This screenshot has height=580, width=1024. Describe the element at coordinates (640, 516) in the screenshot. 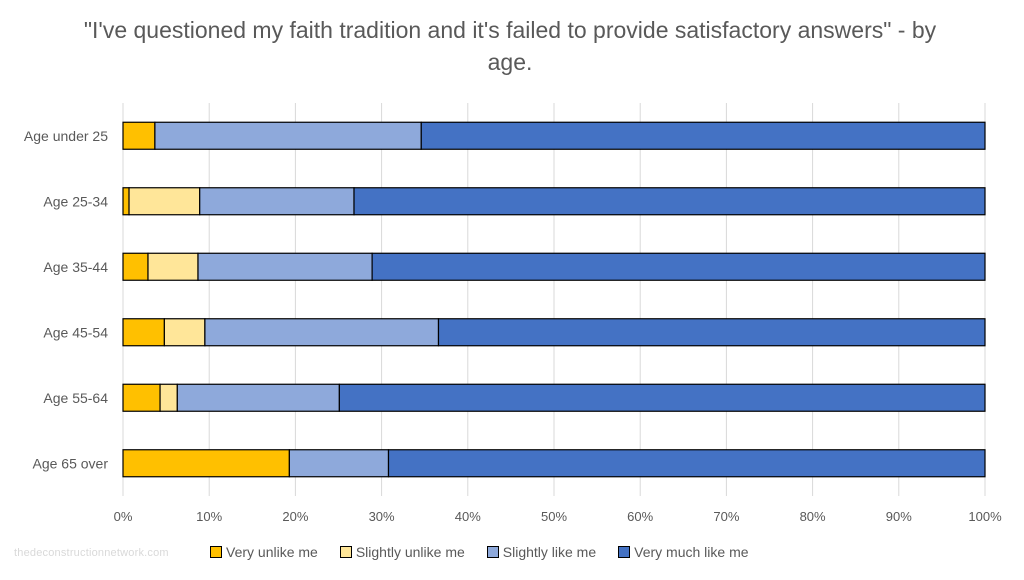

I see `x-tick-label: 60%` at that location.